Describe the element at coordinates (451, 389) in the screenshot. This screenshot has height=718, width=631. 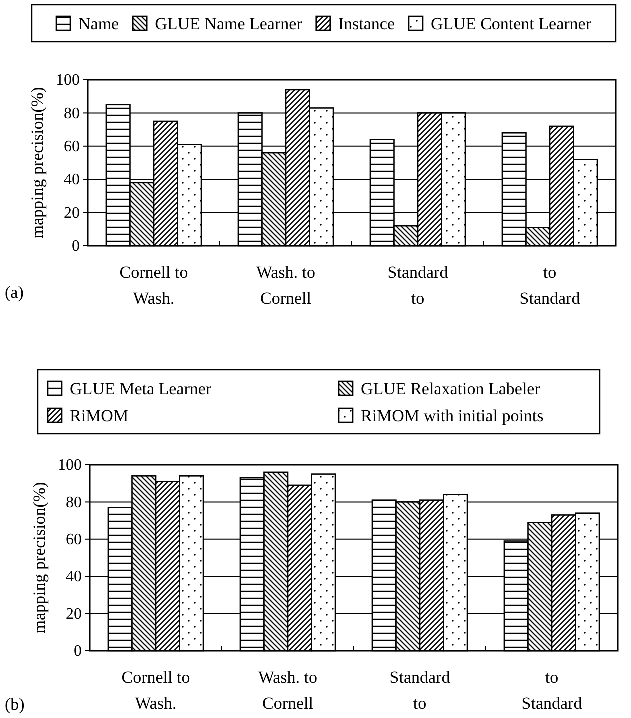
I see `legend-label: GLUE Relaxation Labeler` at that location.